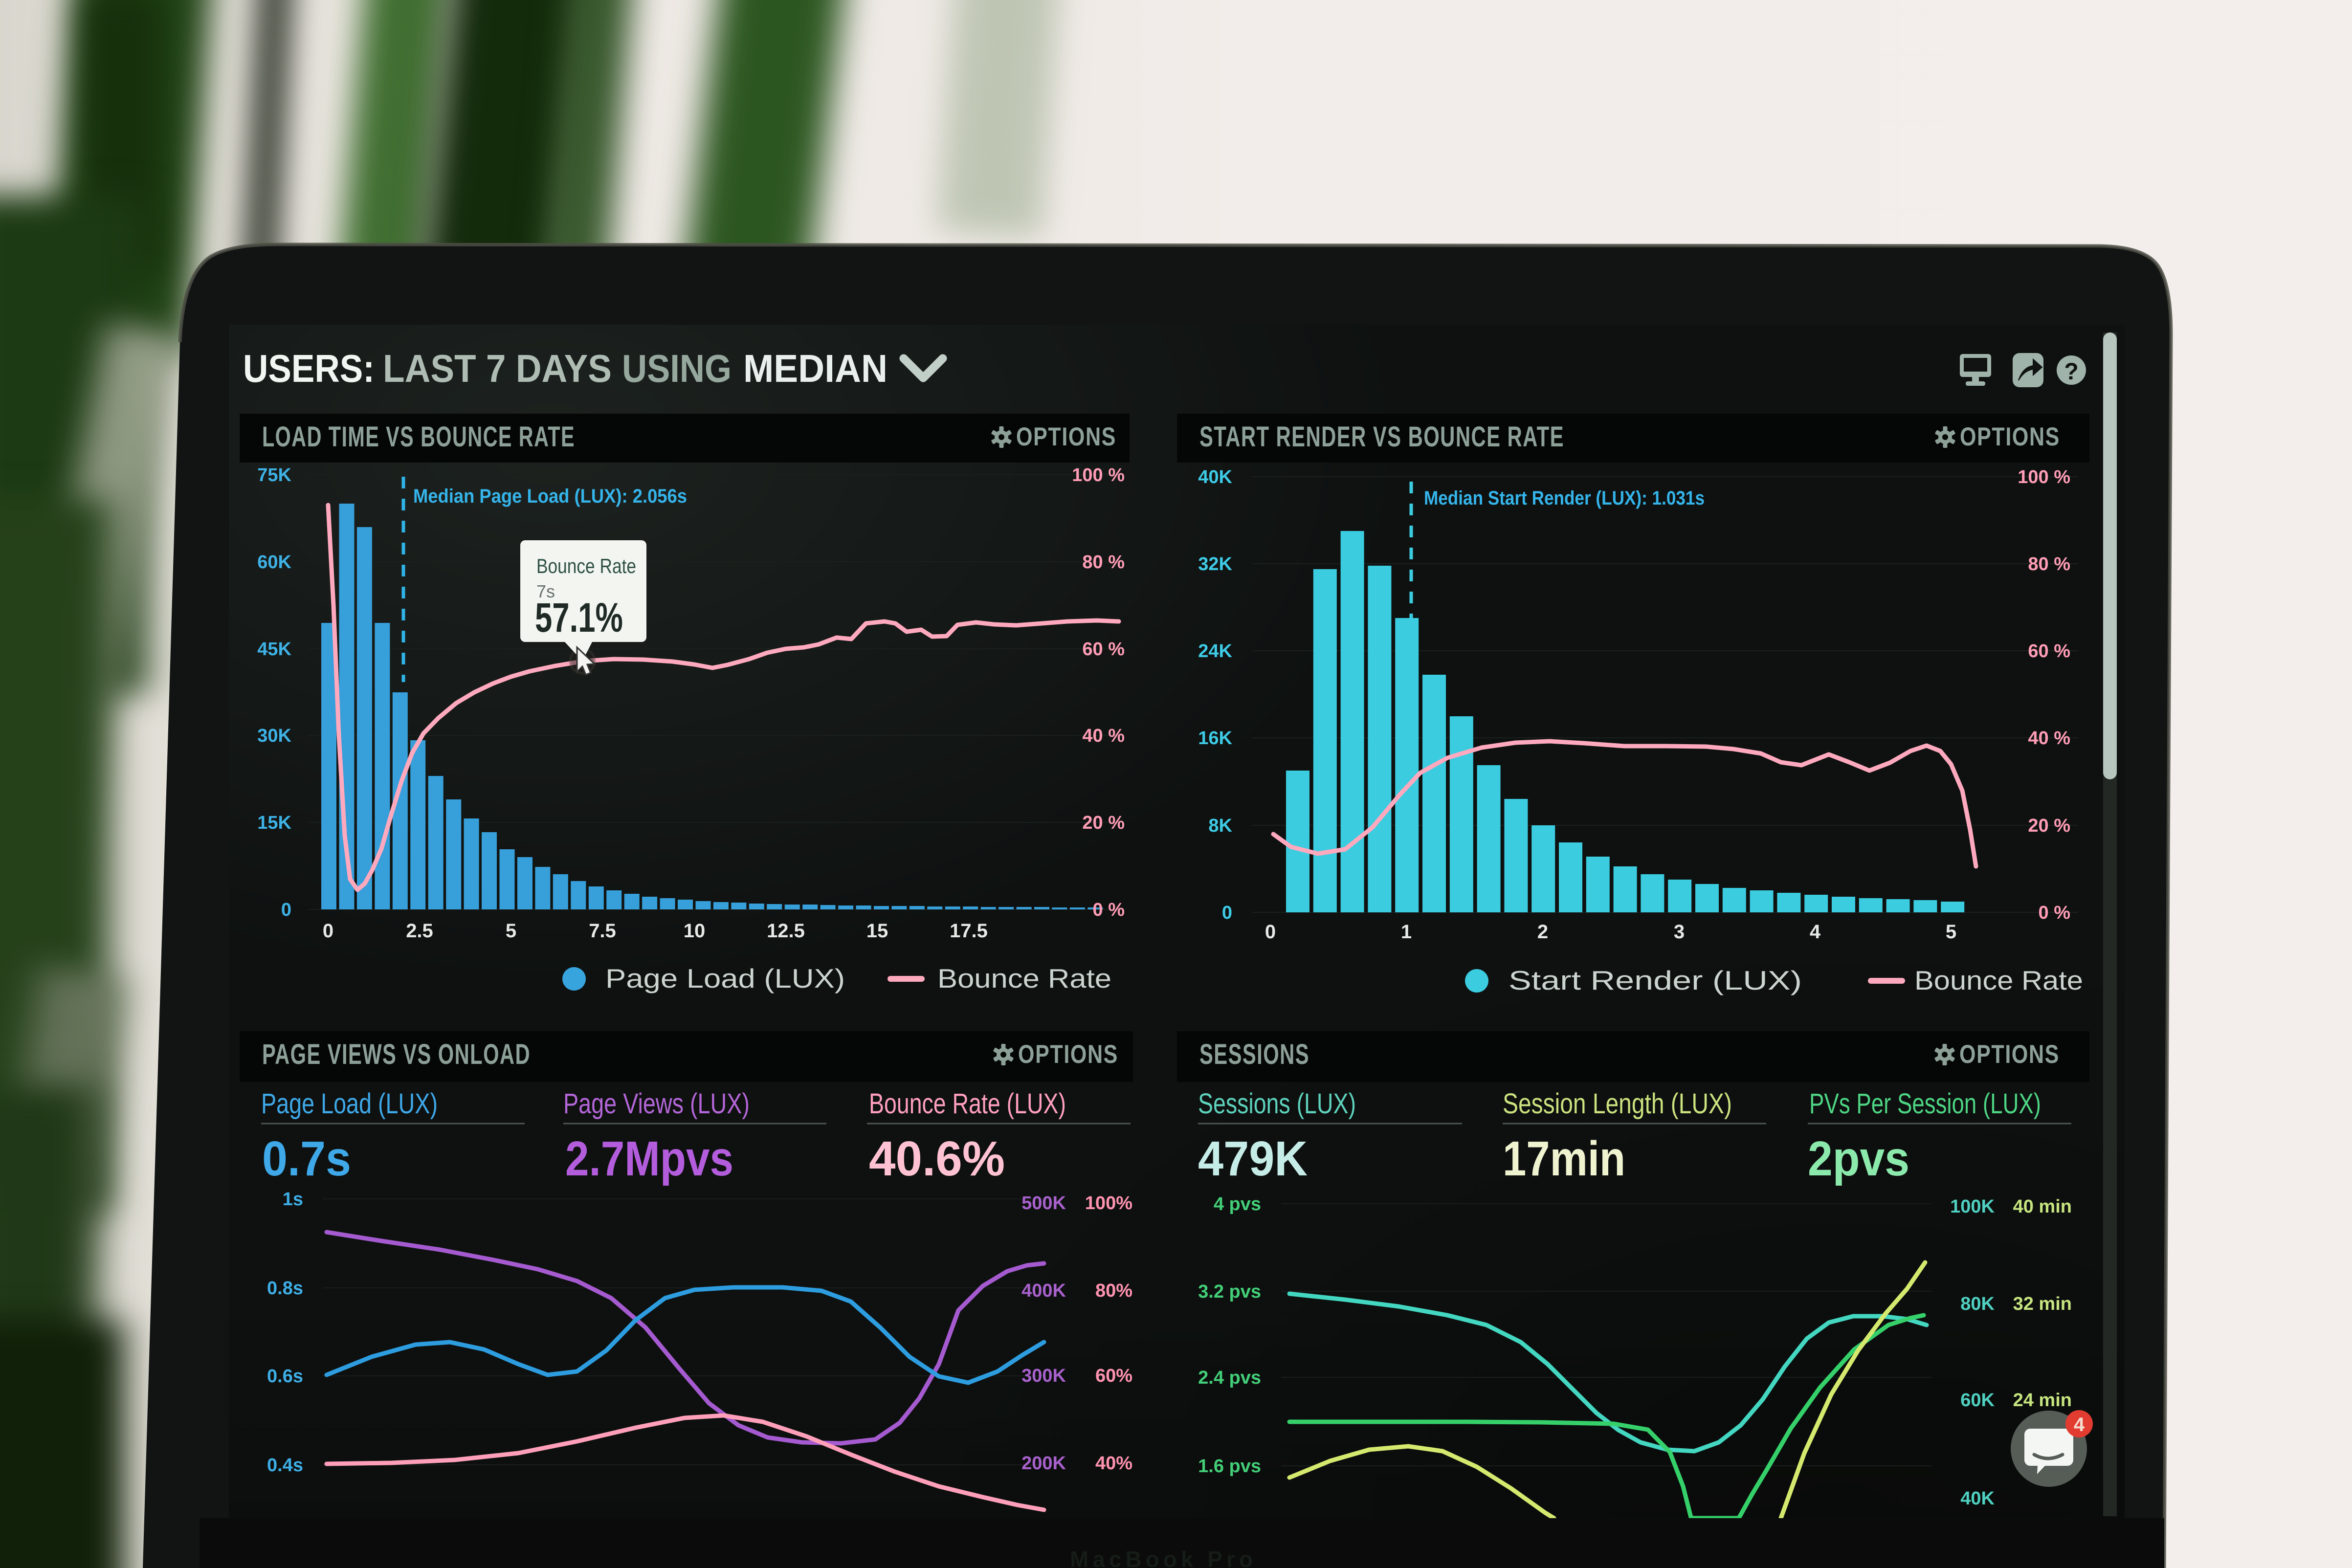  Describe the element at coordinates (1978, 1304) in the screenshot. I see `svg-text: 80K` at that location.